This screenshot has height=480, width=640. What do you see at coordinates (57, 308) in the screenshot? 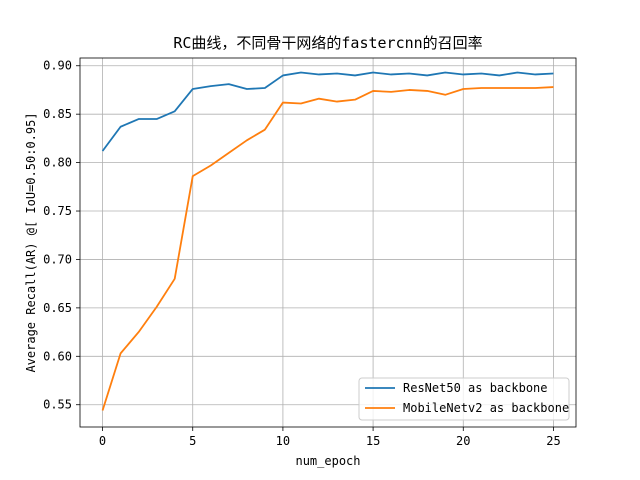
I see `y-tick-label: 0.65` at bounding box center [57, 308].